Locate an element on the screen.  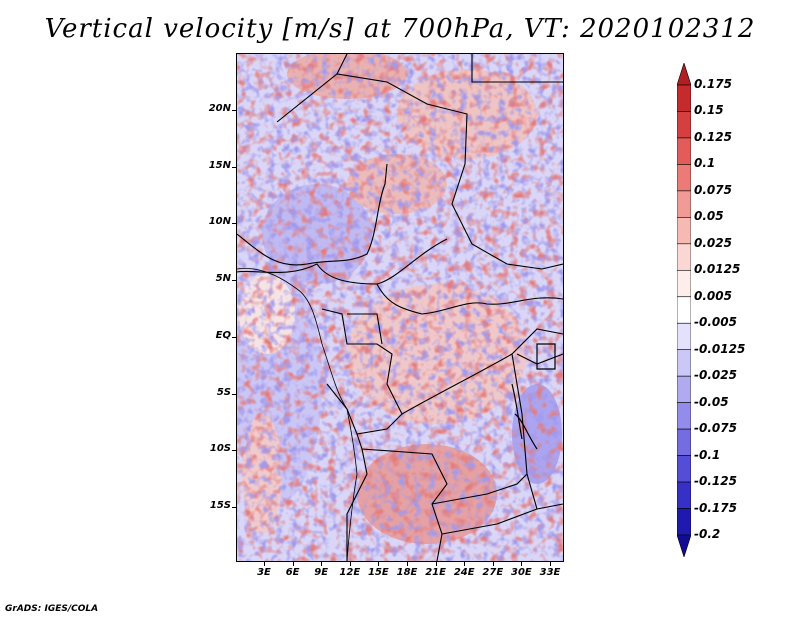
colorbar is located at coordinates (684, 310).